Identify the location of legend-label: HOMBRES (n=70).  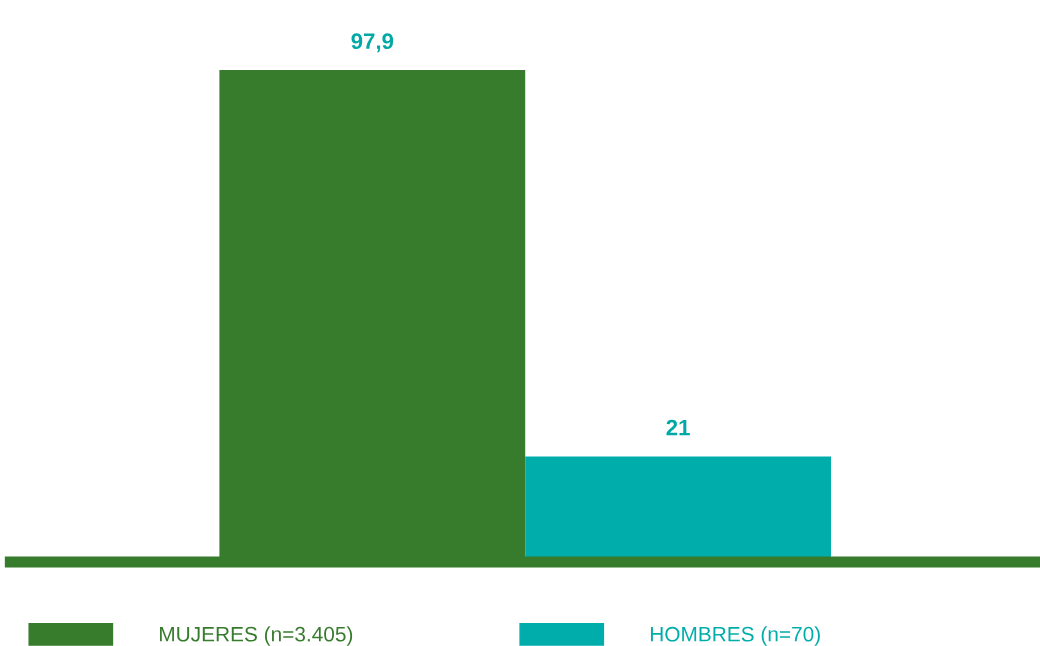
(735, 636).